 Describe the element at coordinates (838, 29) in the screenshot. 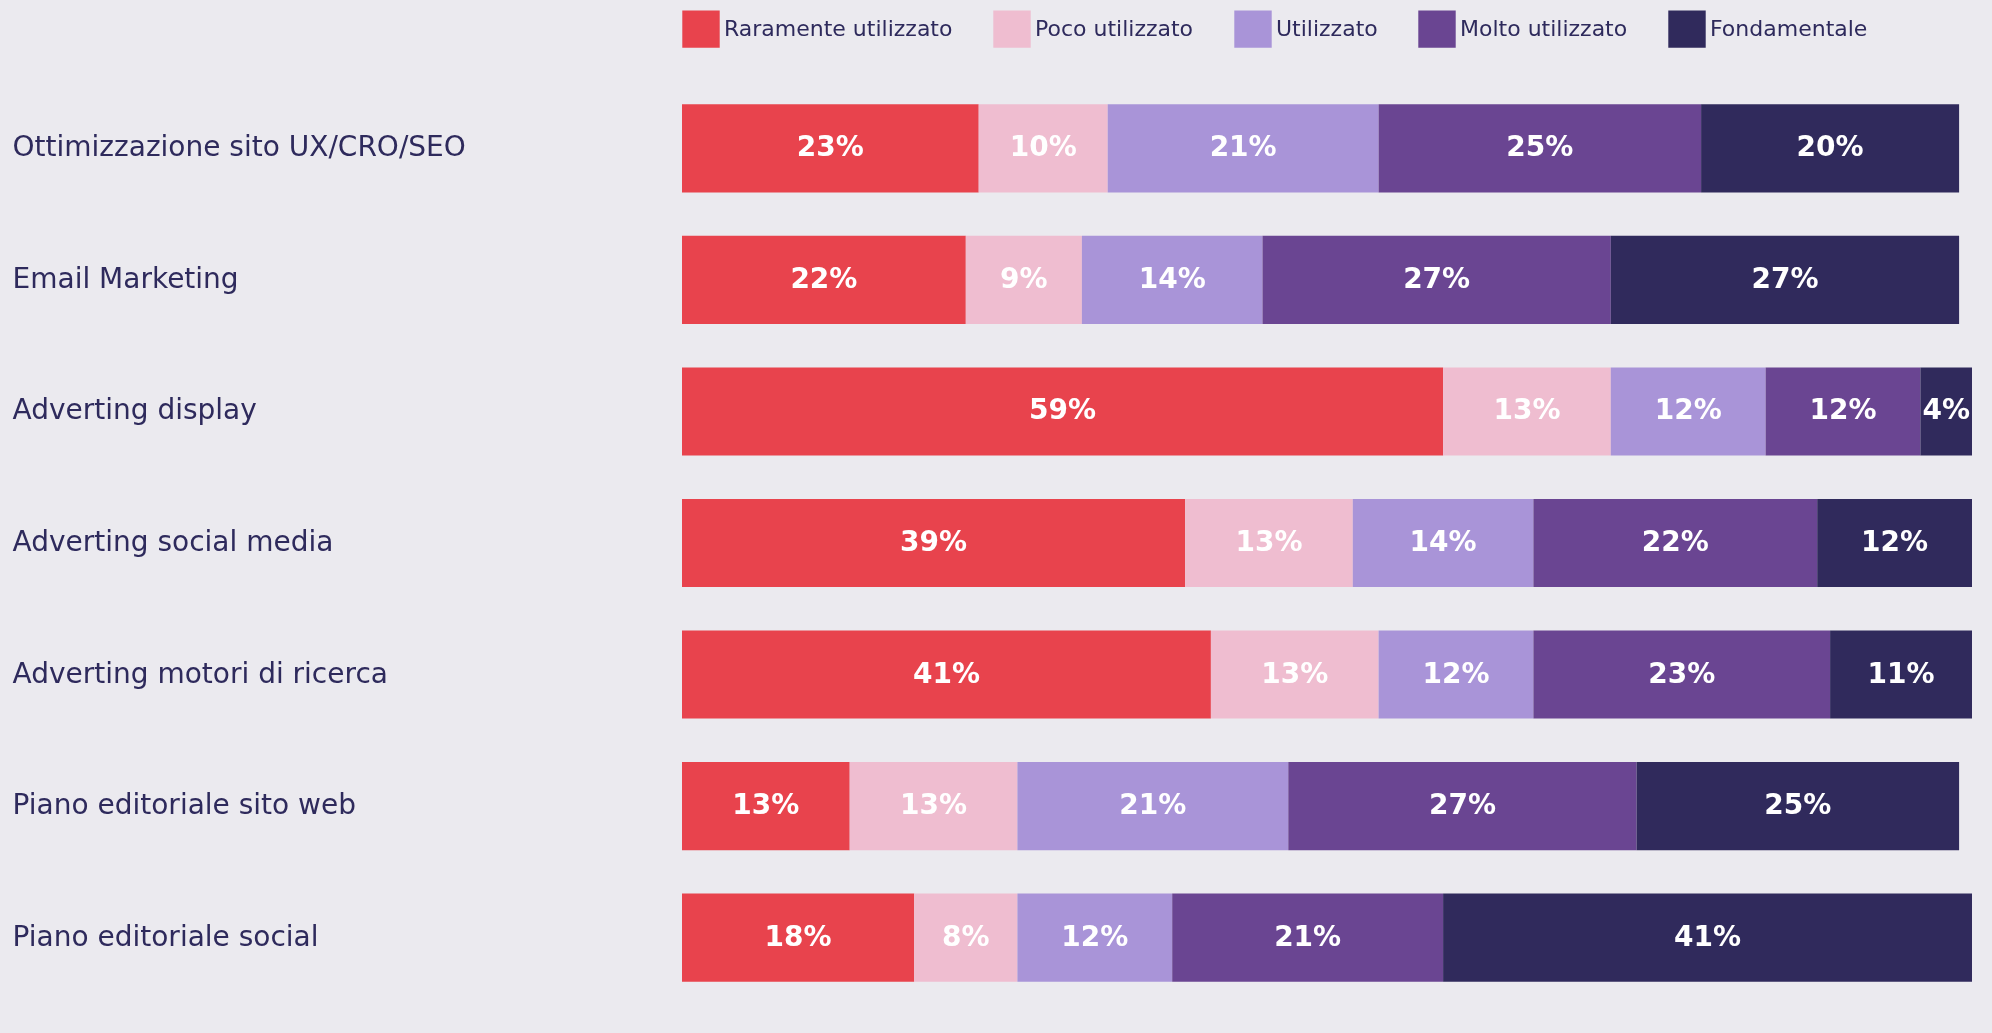

I see `legend-label: Raramente utilizzato` at that location.